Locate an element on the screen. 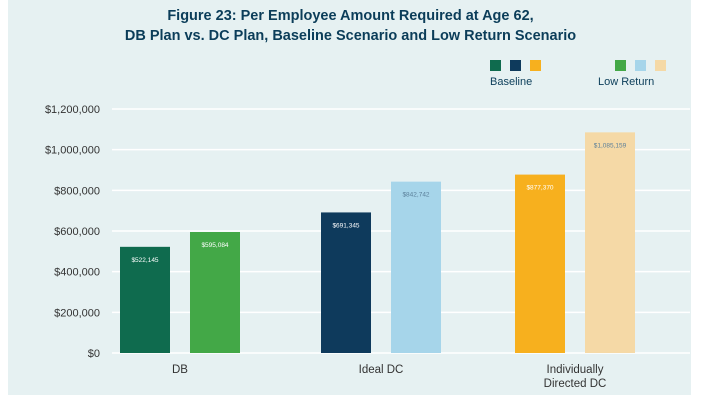  bar-value-label: $1,085,159 is located at coordinates (610, 145).